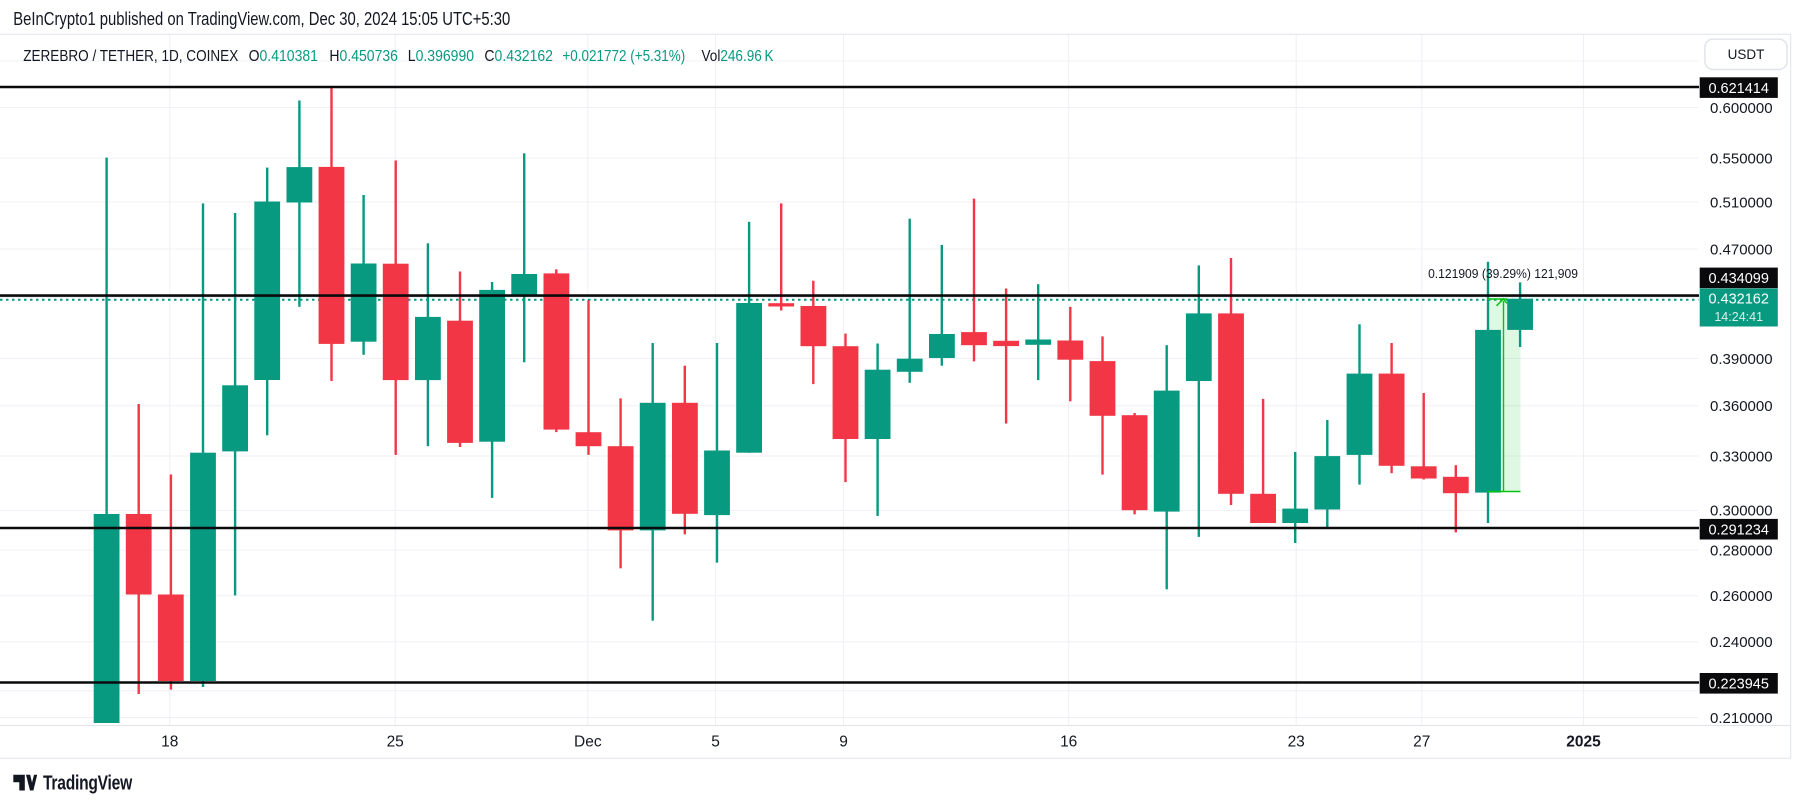  What do you see at coordinates (1738, 530) in the screenshot?
I see `svg-text: 0.291234` at bounding box center [1738, 530].